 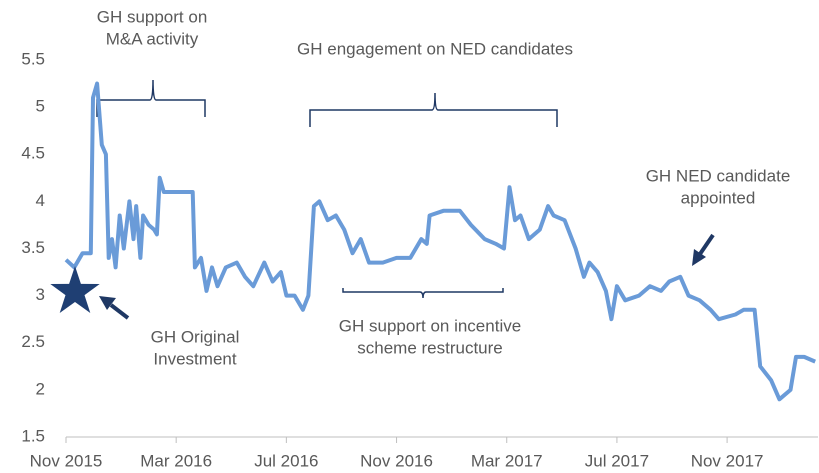 What do you see at coordinates (40, 200) in the screenshot?
I see `y-tick-label: 4` at bounding box center [40, 200].